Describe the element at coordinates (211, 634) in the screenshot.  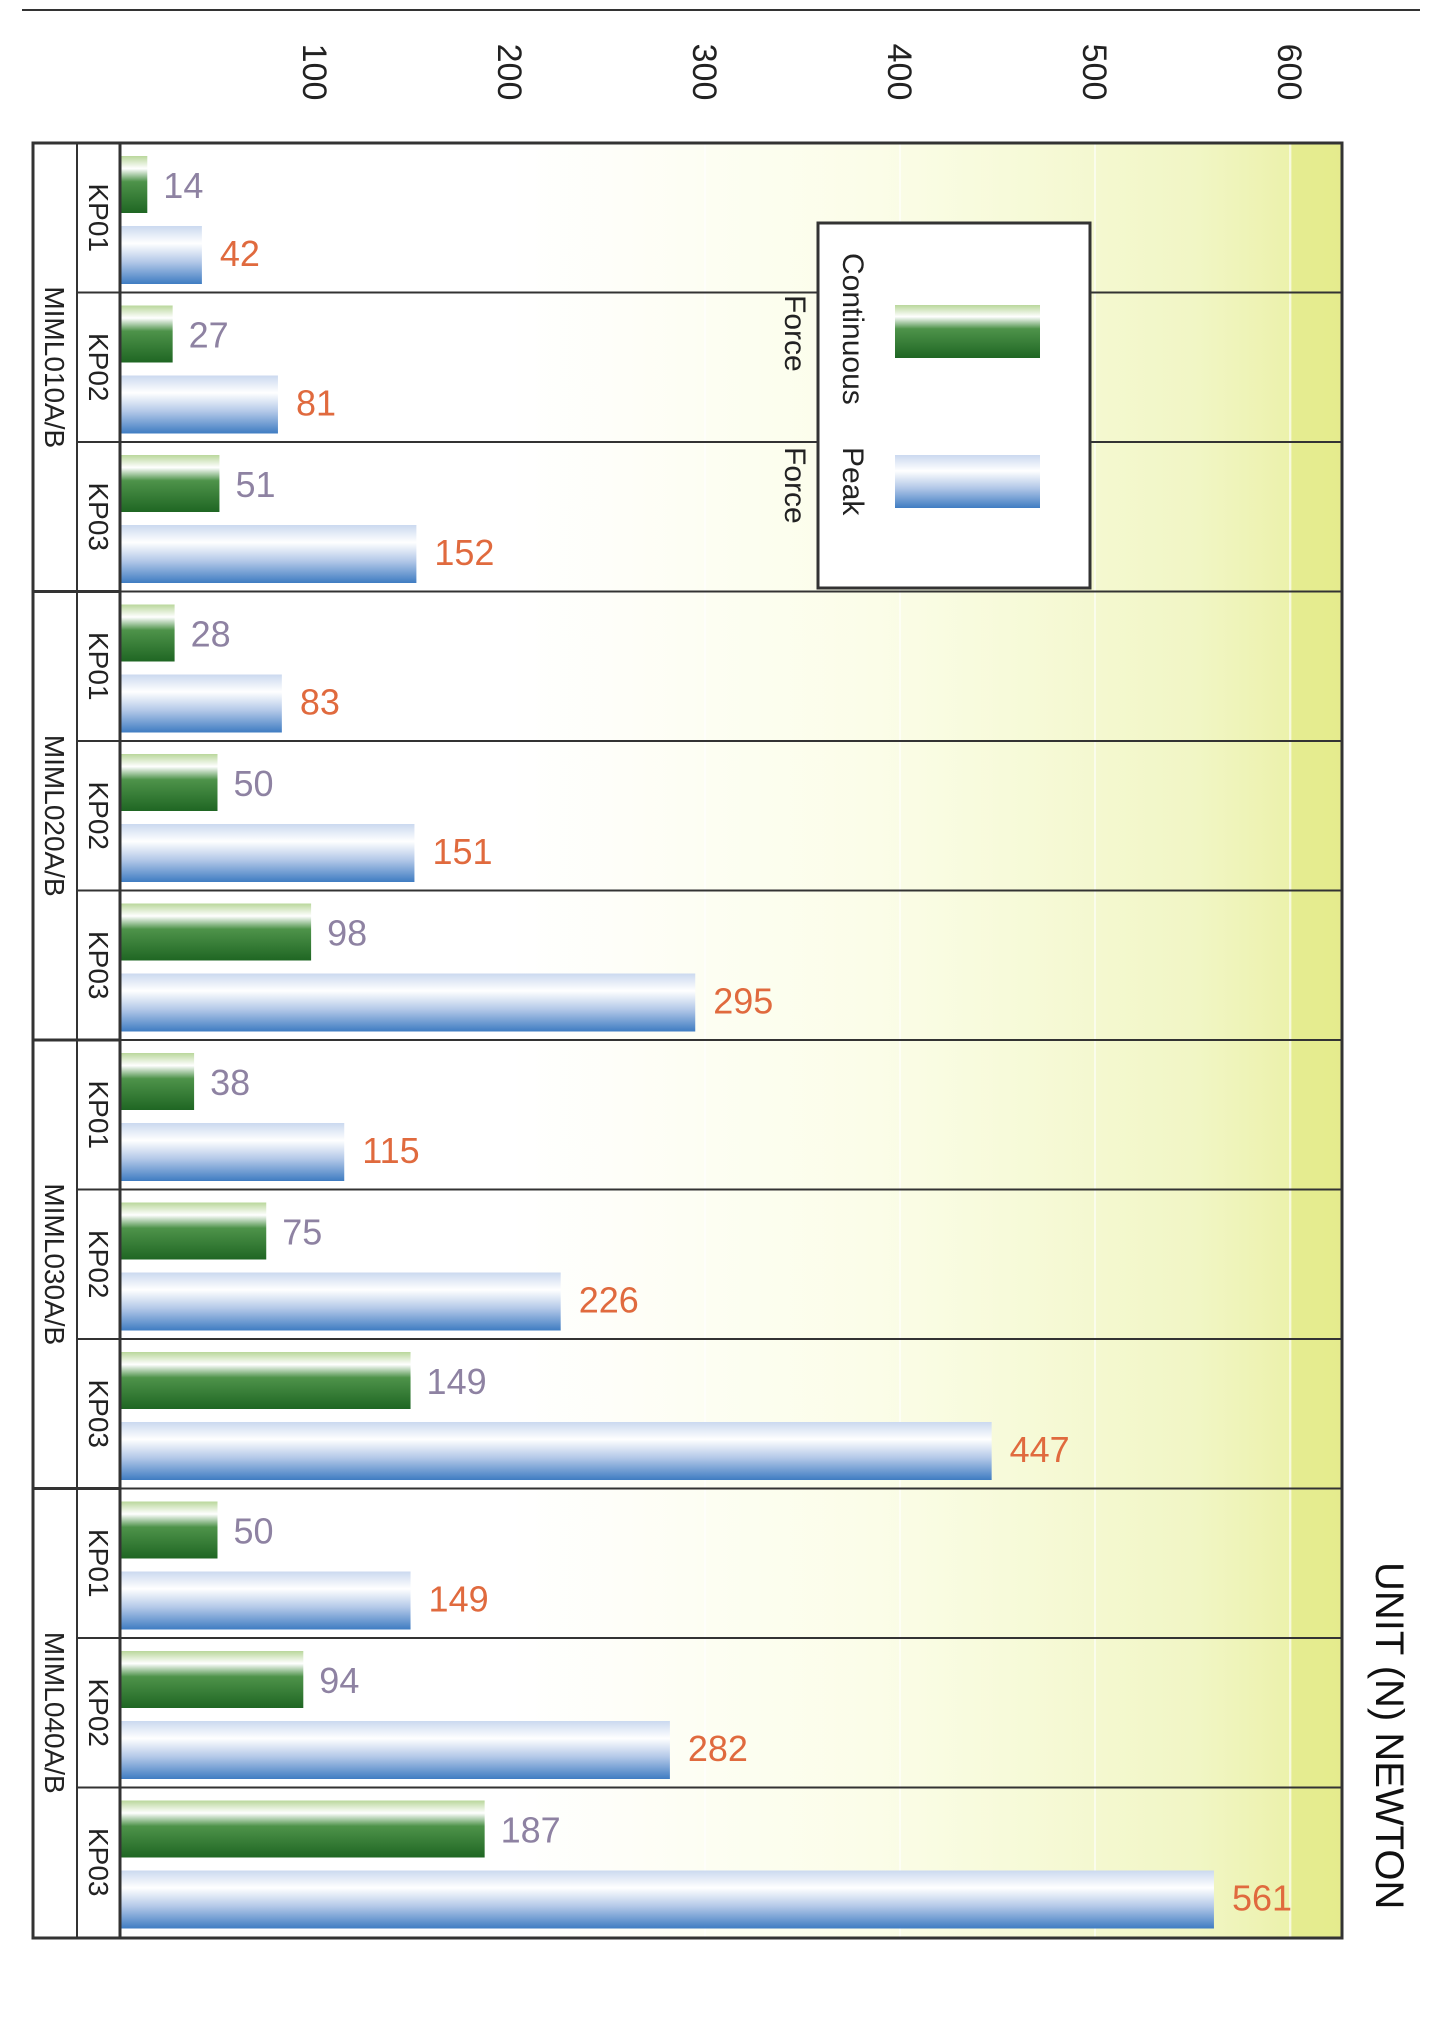
I see `value-label-continuous: 28` at that location.